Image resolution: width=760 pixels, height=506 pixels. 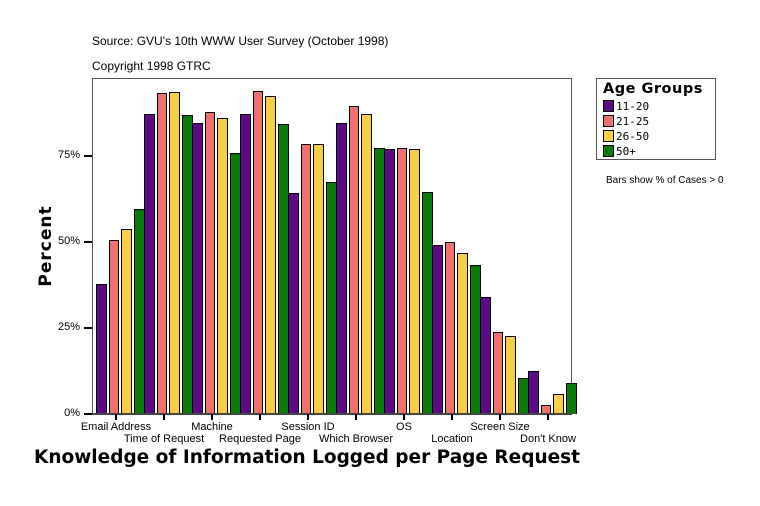 I want to click on legend-item-50-plus: 50+, so click(x=619, y=151).